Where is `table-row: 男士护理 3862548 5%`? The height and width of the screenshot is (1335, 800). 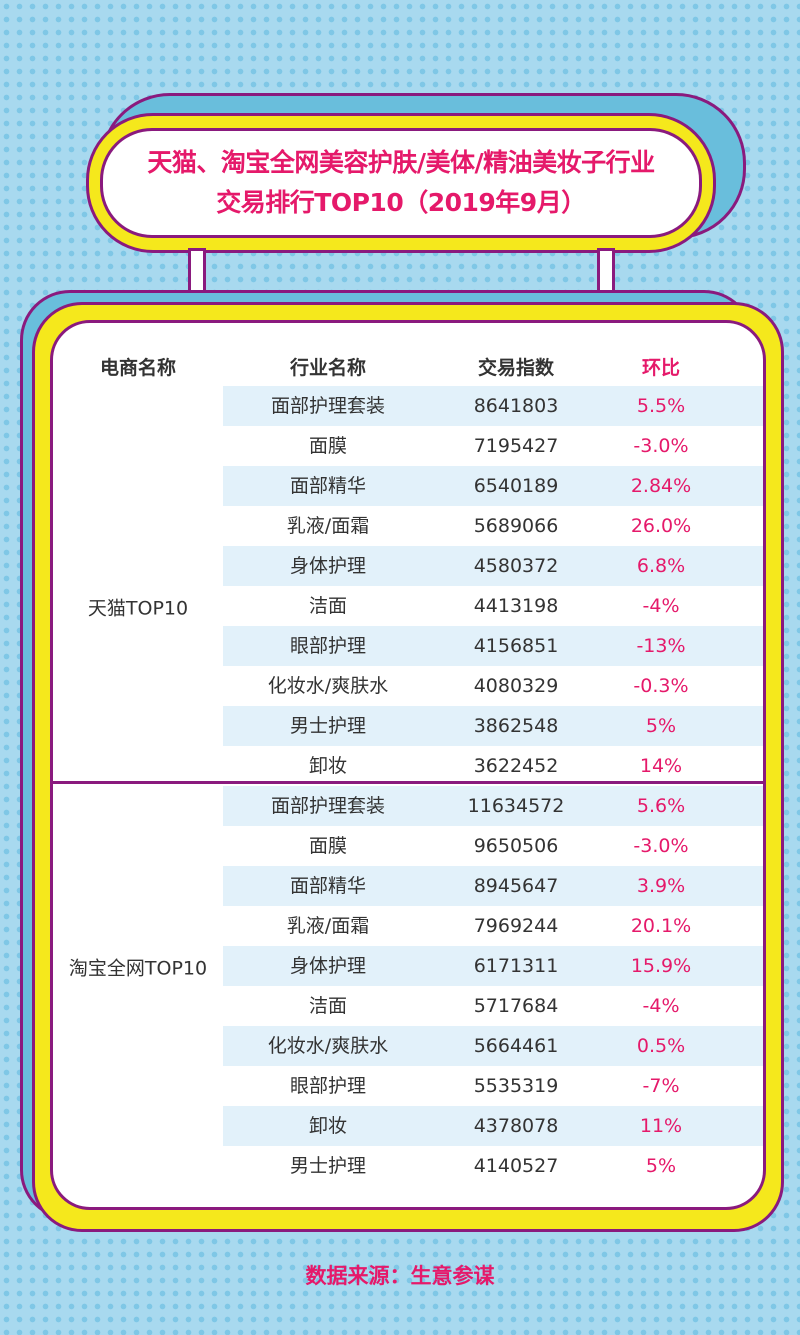 table-row: 男士护理 3862548 5% is located at coordinates (408, 726).